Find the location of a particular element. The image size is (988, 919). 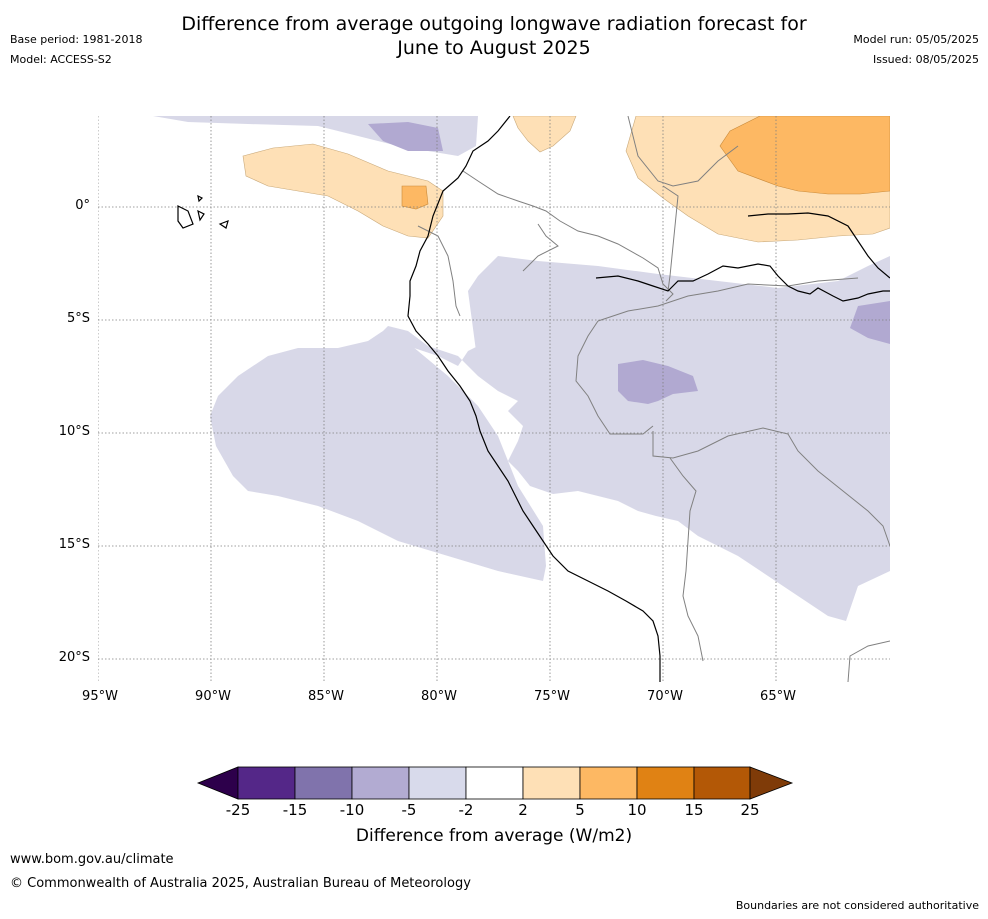

model-name: Model: ACCESS-S2 is located at coordinates (61, 59).